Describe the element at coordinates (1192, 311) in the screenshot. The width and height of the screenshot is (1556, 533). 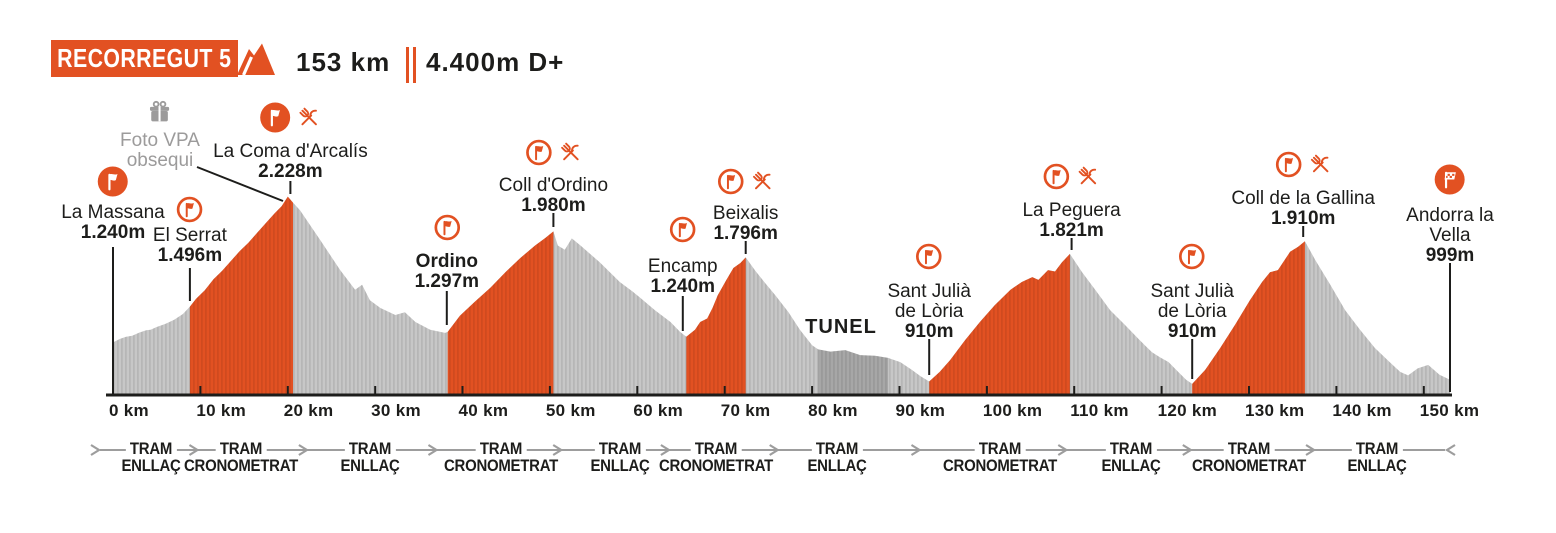
I see `waypoint-name: de Lòria` at that location.